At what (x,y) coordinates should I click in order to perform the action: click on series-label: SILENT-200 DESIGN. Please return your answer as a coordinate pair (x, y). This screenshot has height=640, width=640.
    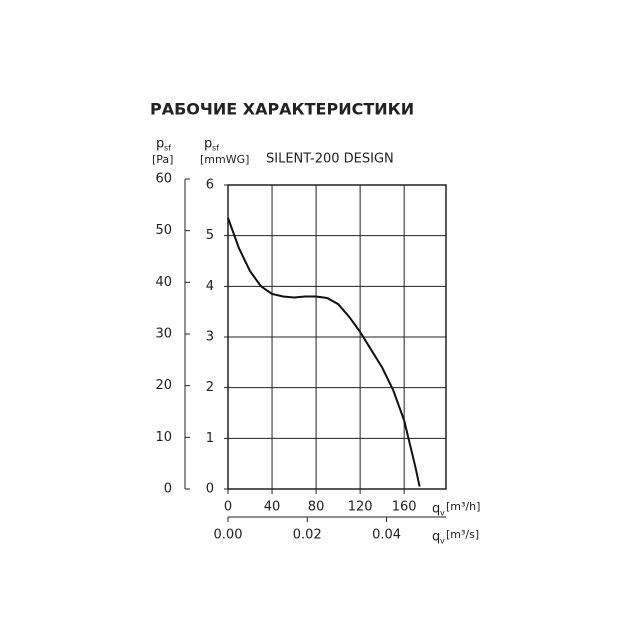
    Looking at the image, I should click on (330, 159).